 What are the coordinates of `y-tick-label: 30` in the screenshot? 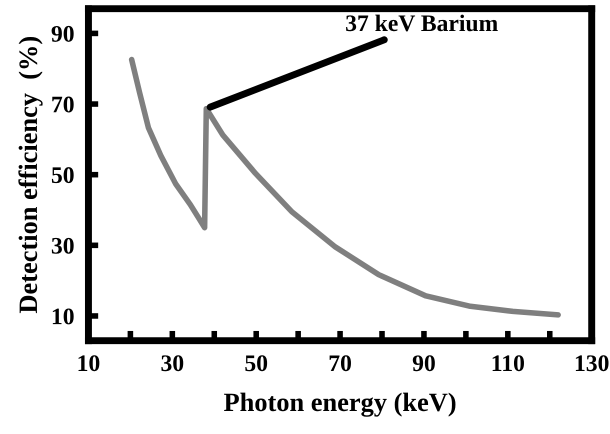 It's located at (63, 246).